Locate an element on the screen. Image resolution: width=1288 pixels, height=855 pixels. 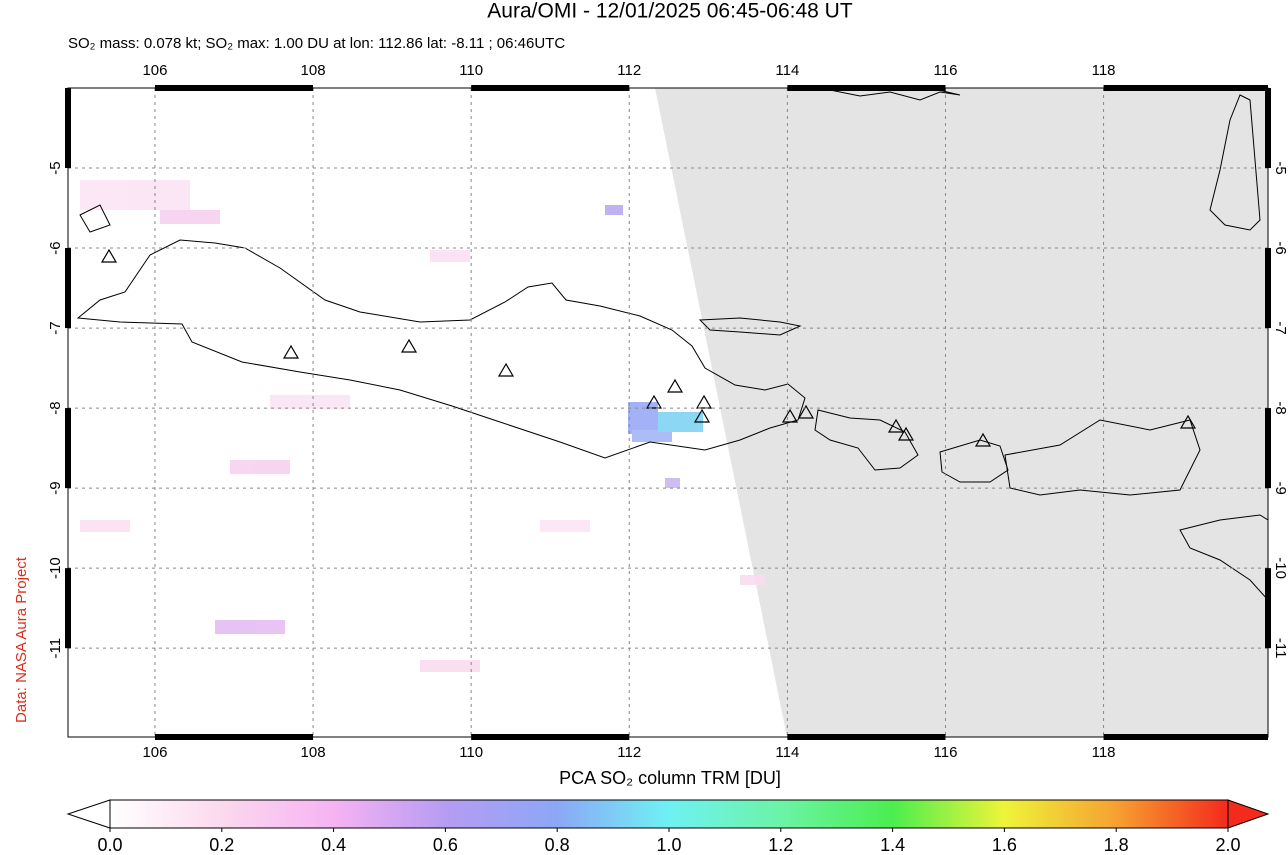
colorbar-tick-label: 1.8 is located at coordinates (1116, 845).